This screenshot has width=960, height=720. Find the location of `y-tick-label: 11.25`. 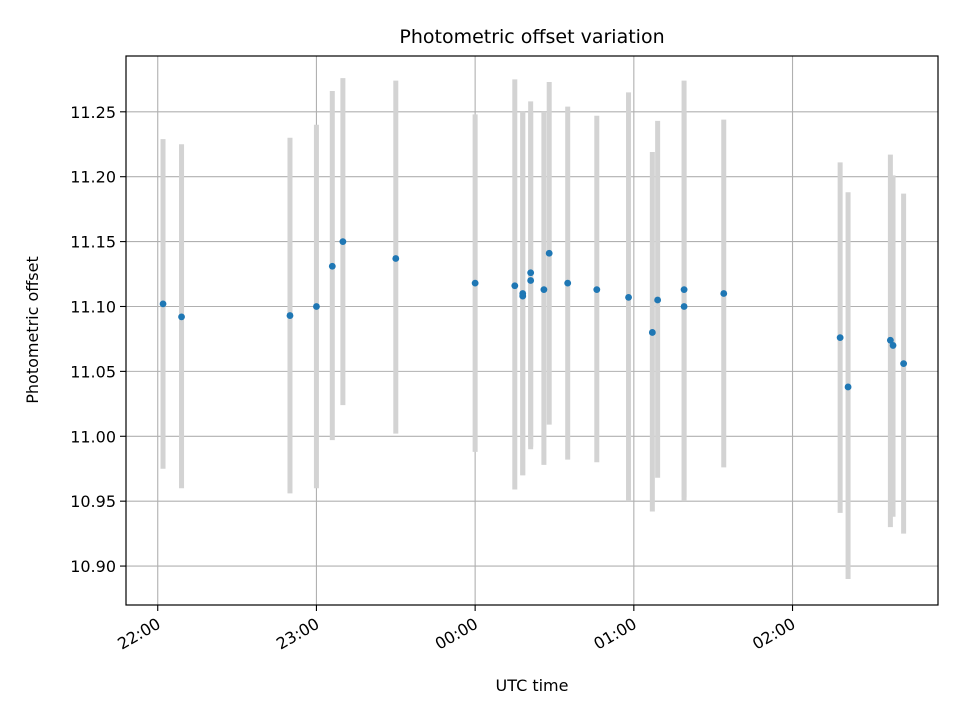

y-tick-label: 11.25 is located at coordinates (93, 112).